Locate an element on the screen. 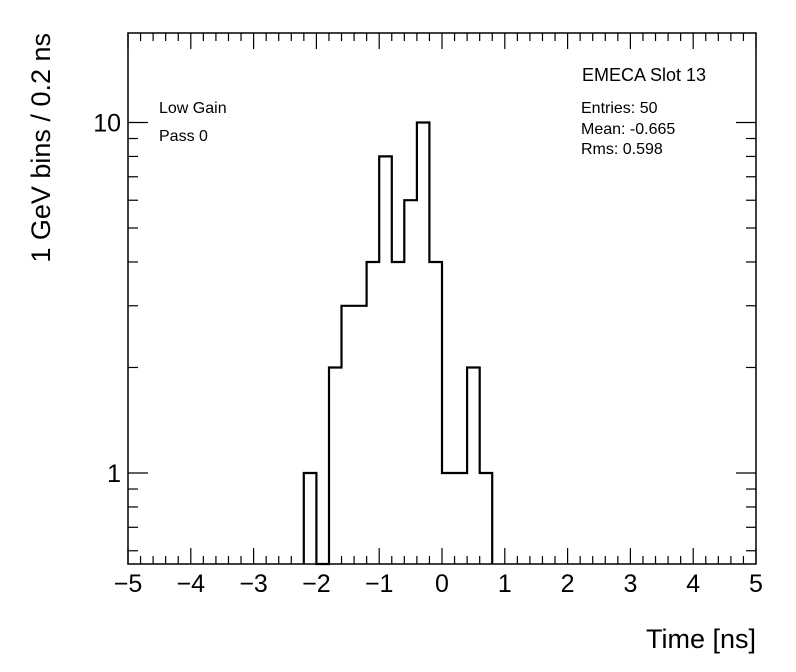 The width and height of the screenshot is (796, 672). y-axis-label: 1 GeV bins / 0.2 ns is located at coordinates (41, 148).